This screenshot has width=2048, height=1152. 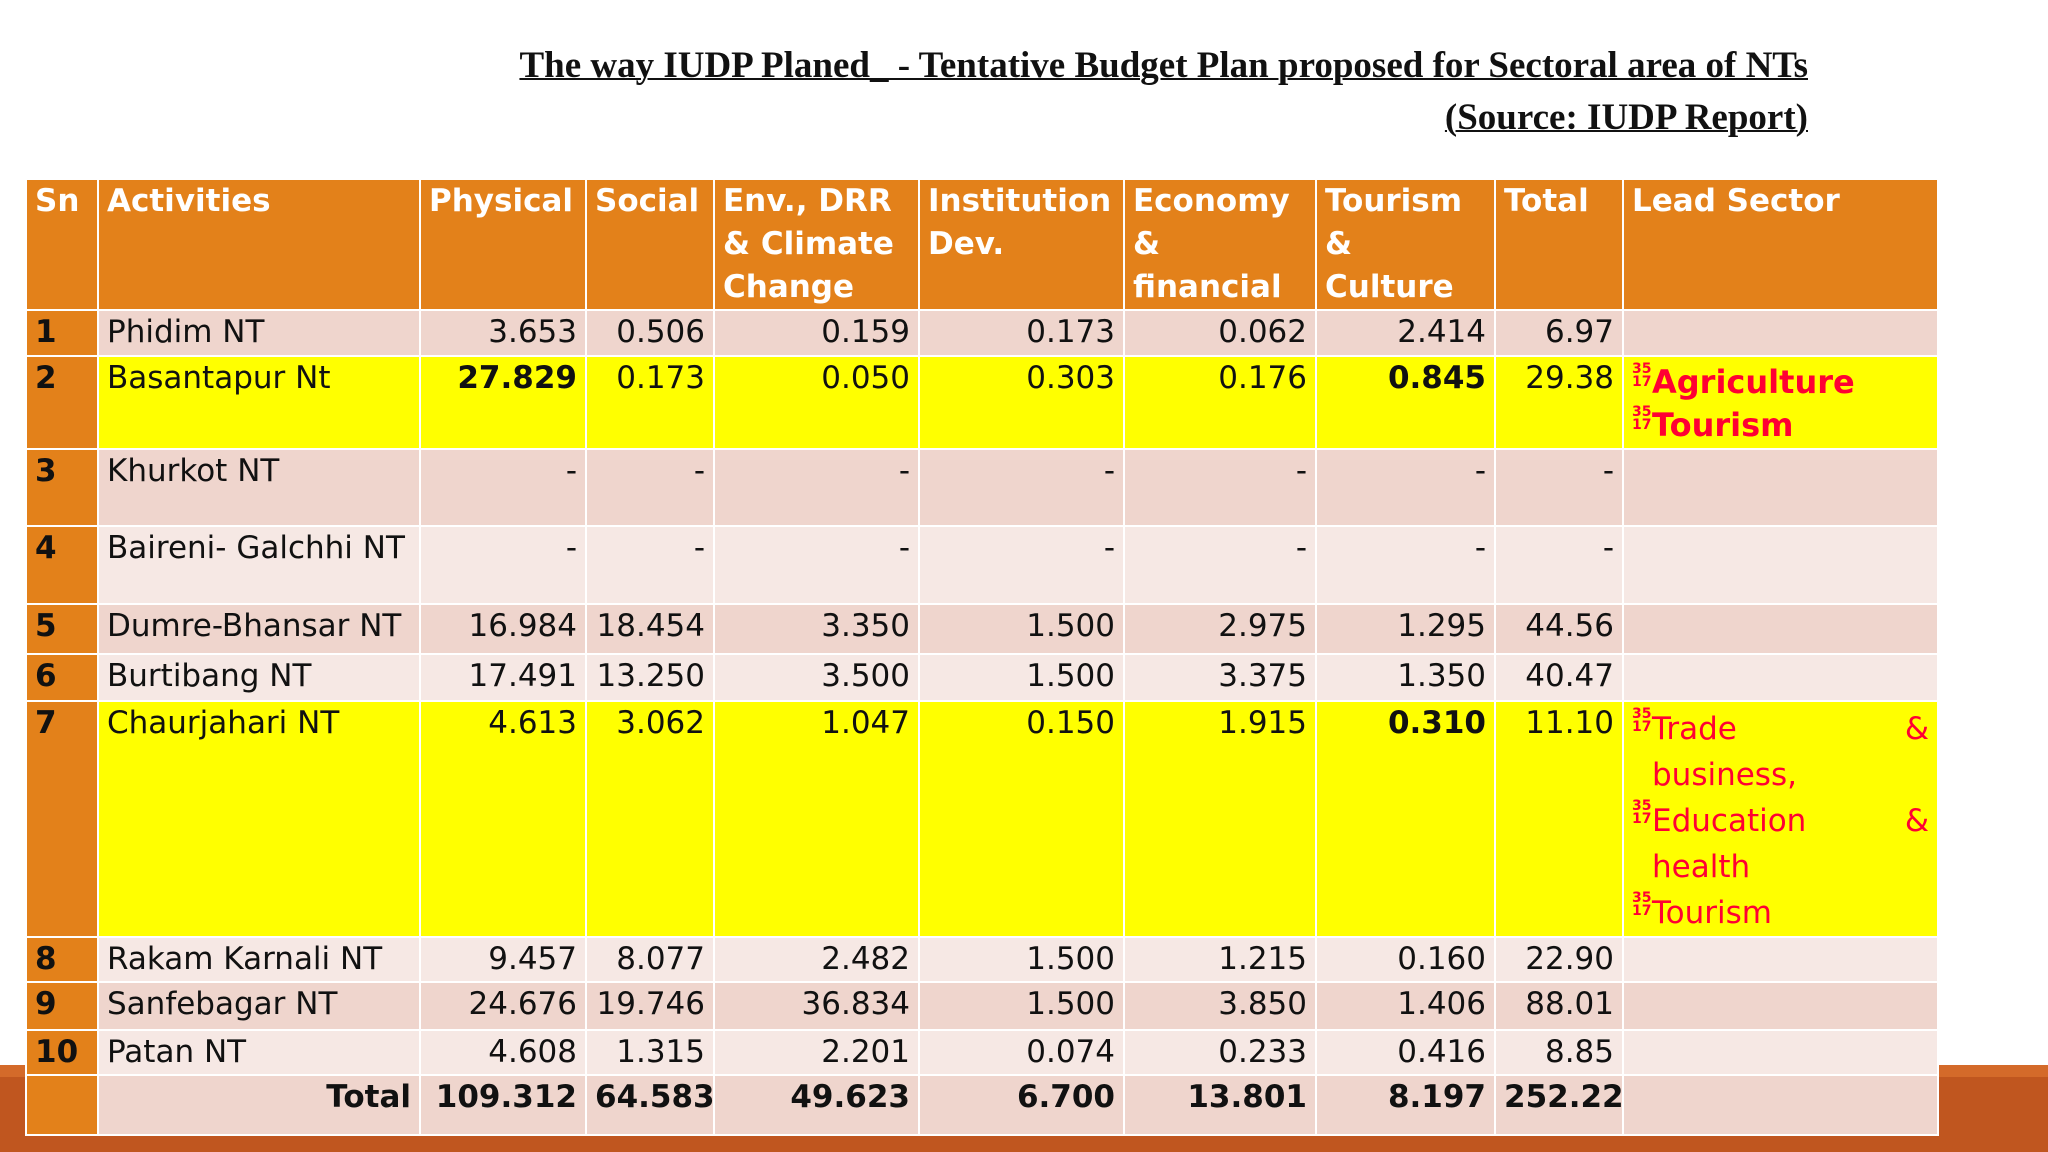 What do you see at coordinates (1021, 244) in the screenshot?
I see `header-institution: Institution Dev.` at bounding box center [1021, 244].